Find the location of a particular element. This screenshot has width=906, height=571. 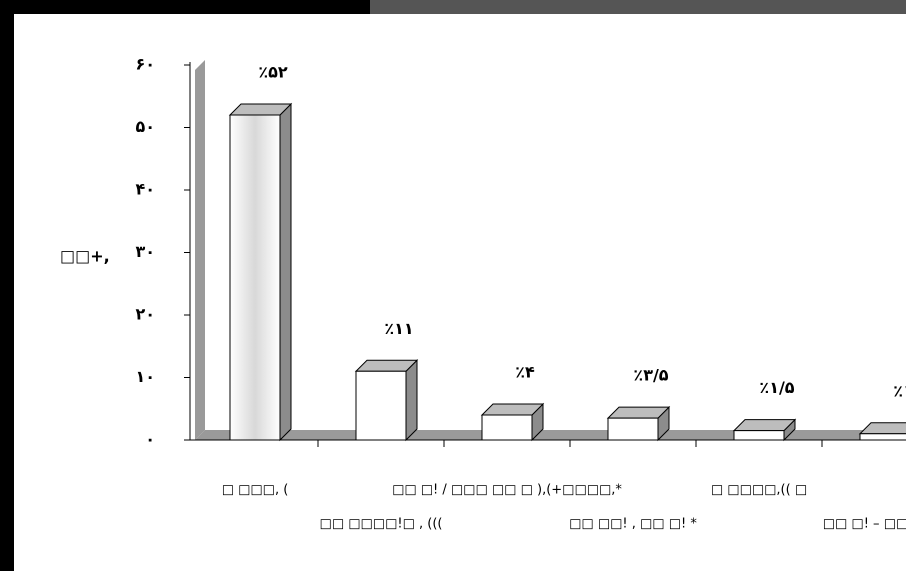

floor is located at coordinates (550, 435).